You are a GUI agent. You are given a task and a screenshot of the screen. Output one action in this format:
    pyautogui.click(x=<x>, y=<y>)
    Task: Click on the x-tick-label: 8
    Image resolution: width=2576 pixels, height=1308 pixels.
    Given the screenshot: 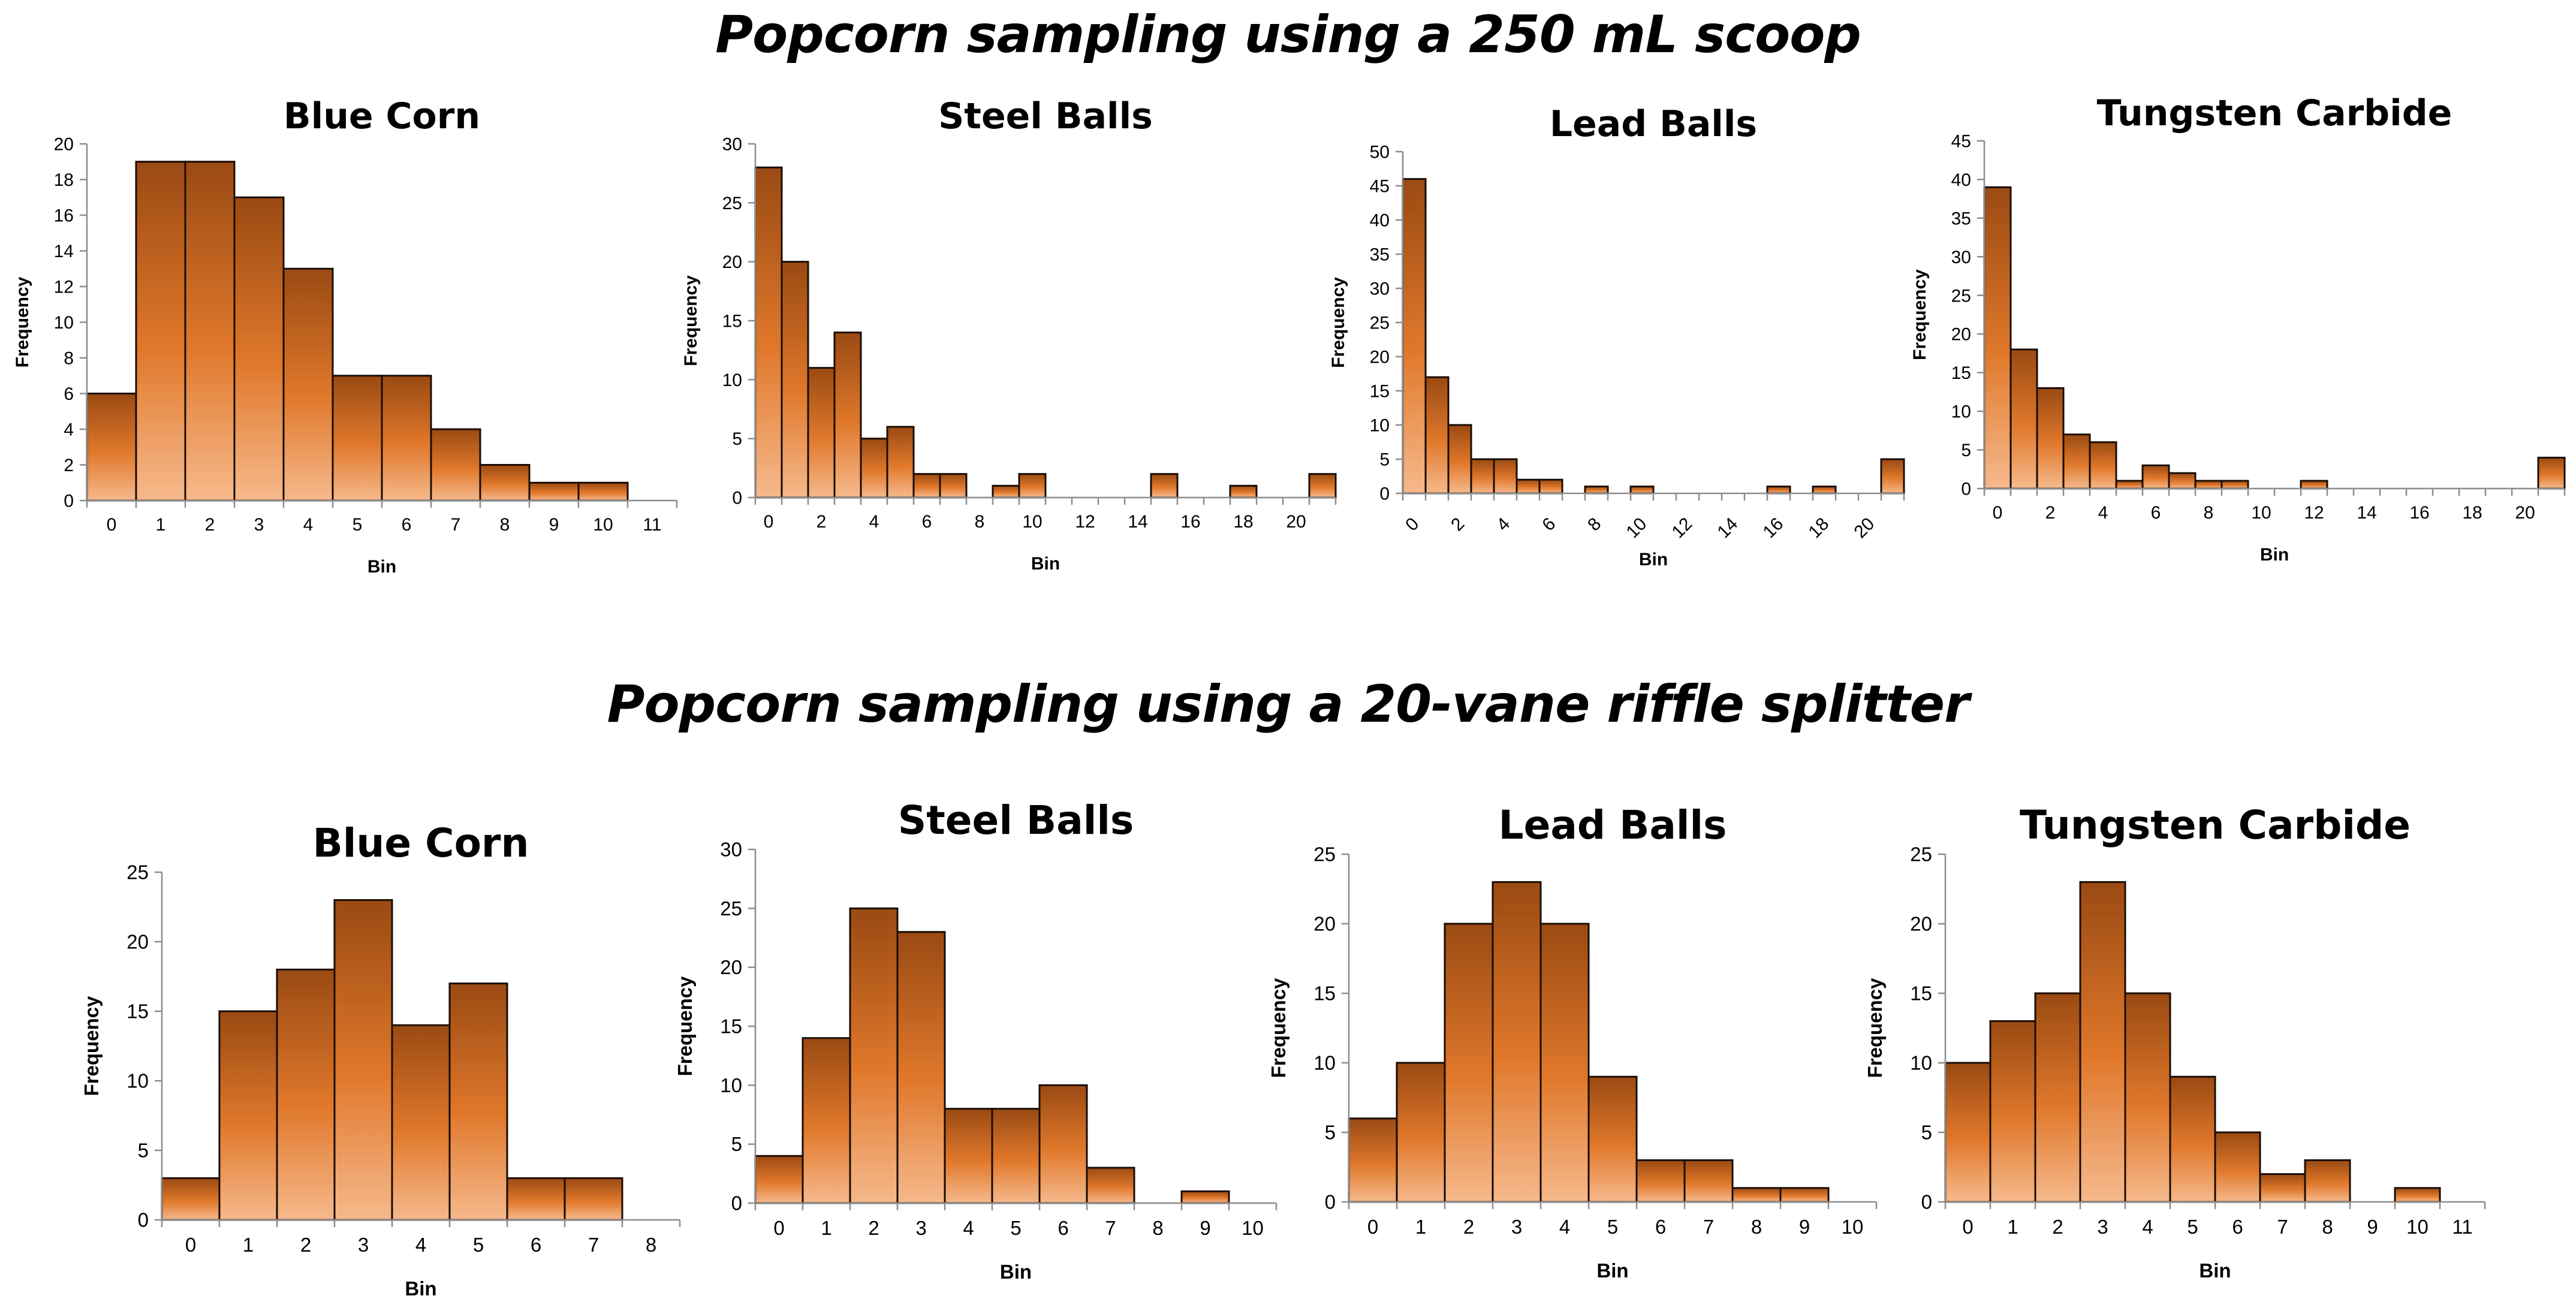 What is the action you would take?
    pyautogui.click(x=1157, y=1228)
    